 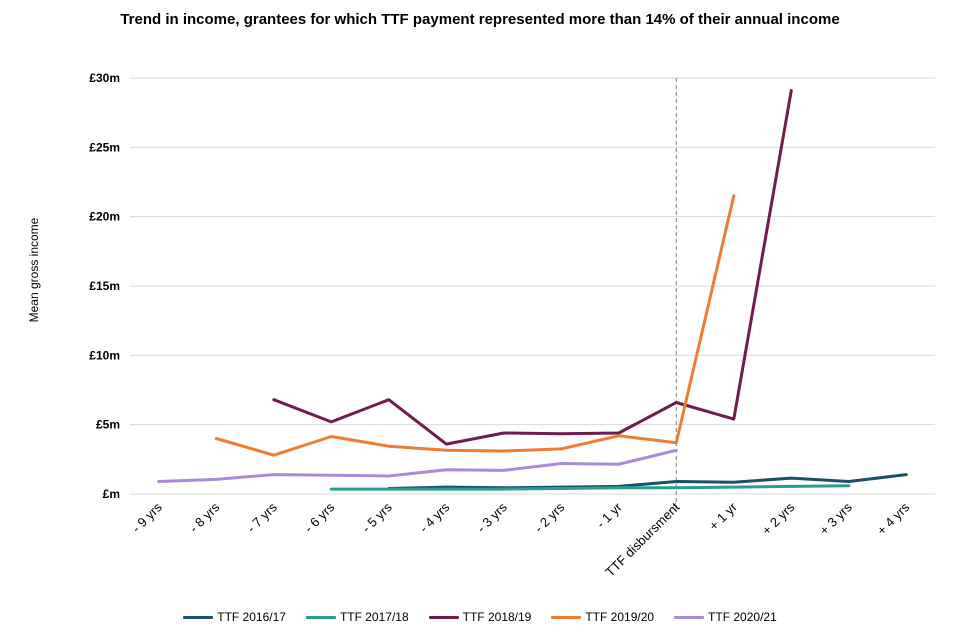 What do you see at coordinates (609, 515) in the screenshot?
I see `x-tick-label: - 1 yr` at bounding box center [609, 515].